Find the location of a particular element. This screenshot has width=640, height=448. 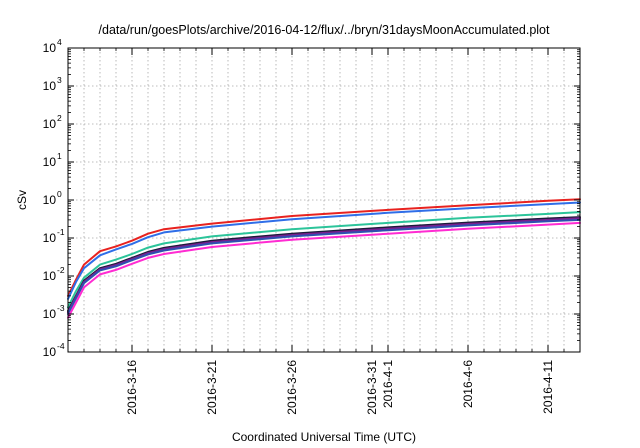

y-tick-exponent: 4 is located at coordinates (59, 42).